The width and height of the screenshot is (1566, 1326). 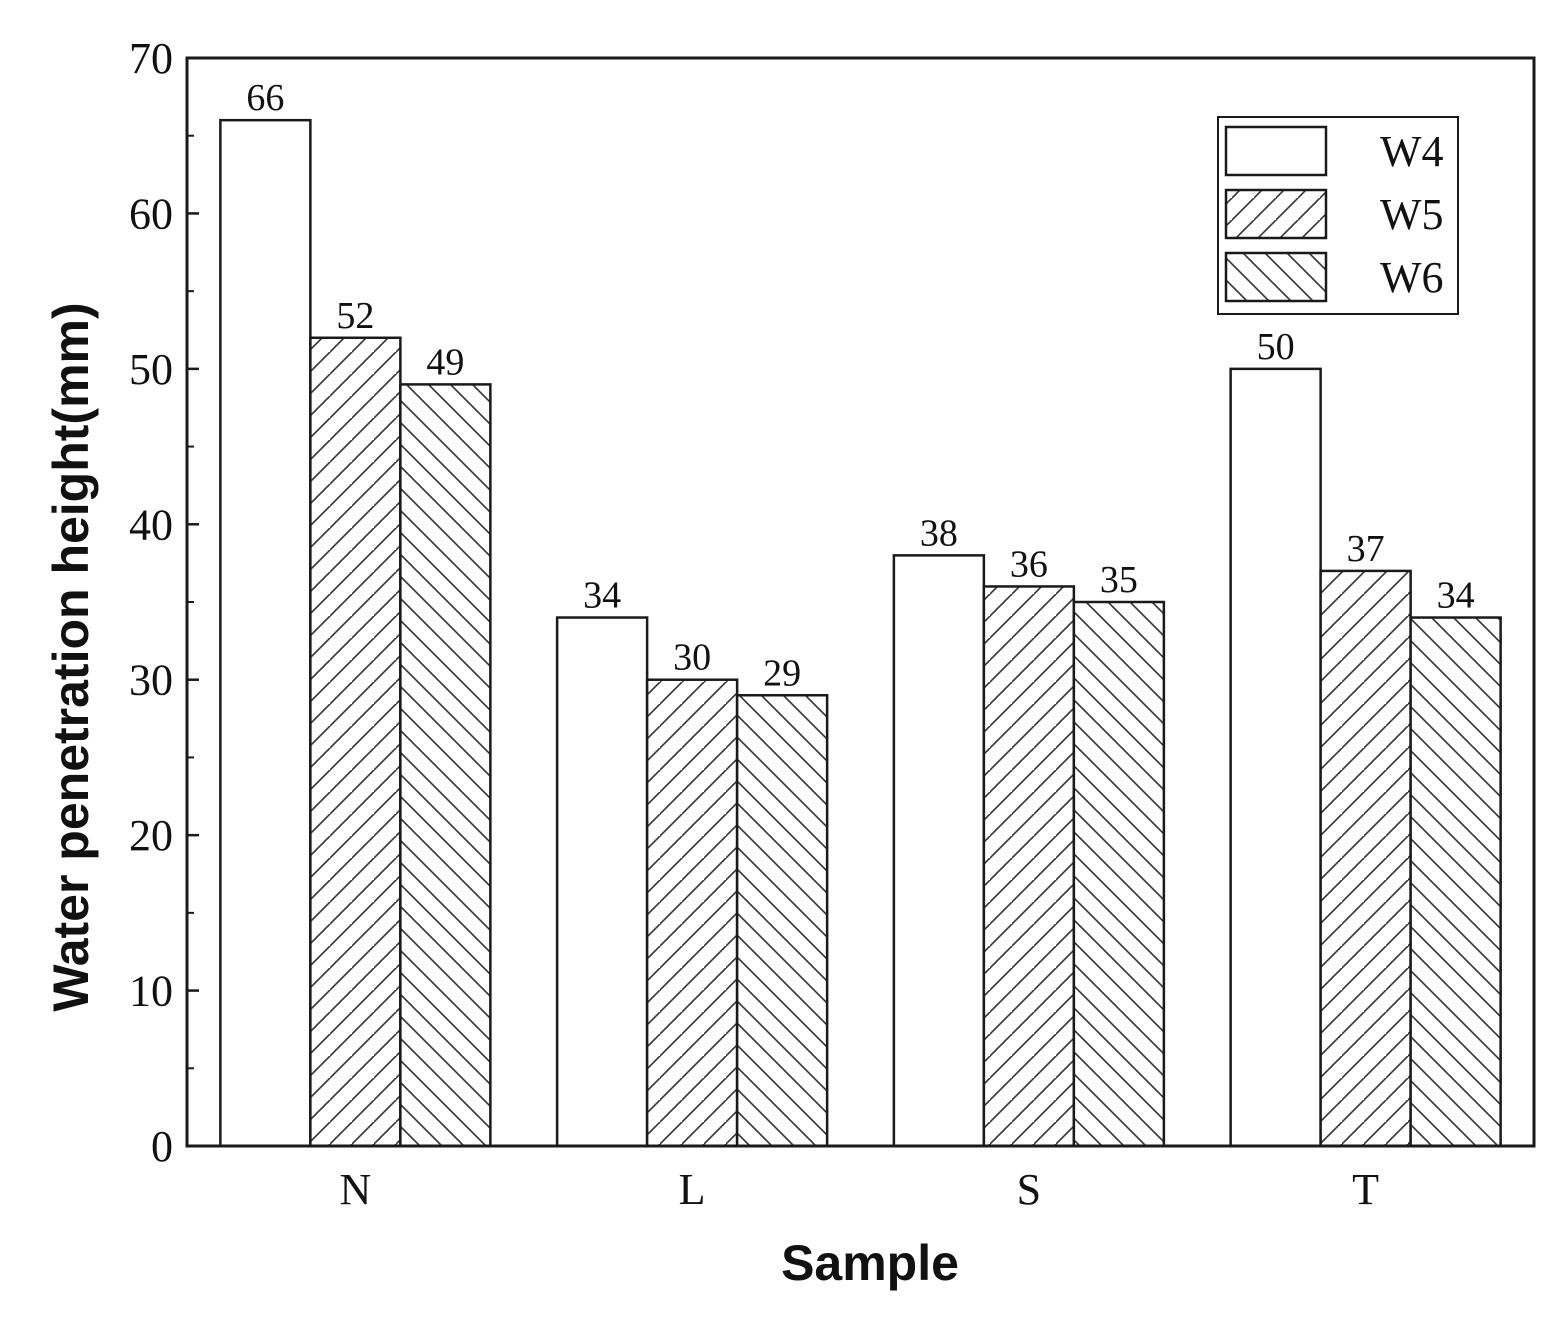 What do you see at coordinates (1412, 214) in the screenshot?
I see `legend-label-w5: W5` at bounding box center [1412, 214].